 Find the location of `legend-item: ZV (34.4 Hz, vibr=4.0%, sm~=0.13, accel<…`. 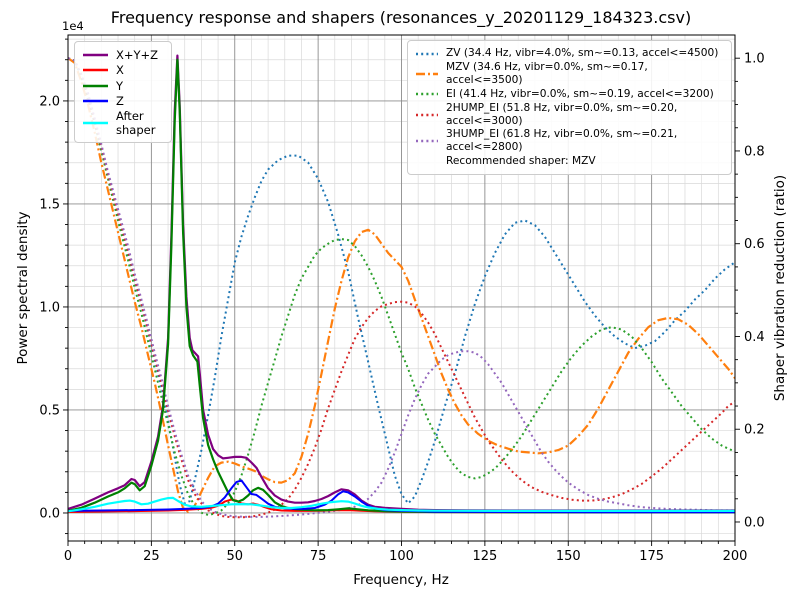

legend-item: ZV (34.4 Hz, vibr=4.0%, sm~=0.13, accel<… is located at coordinates (569, 53).